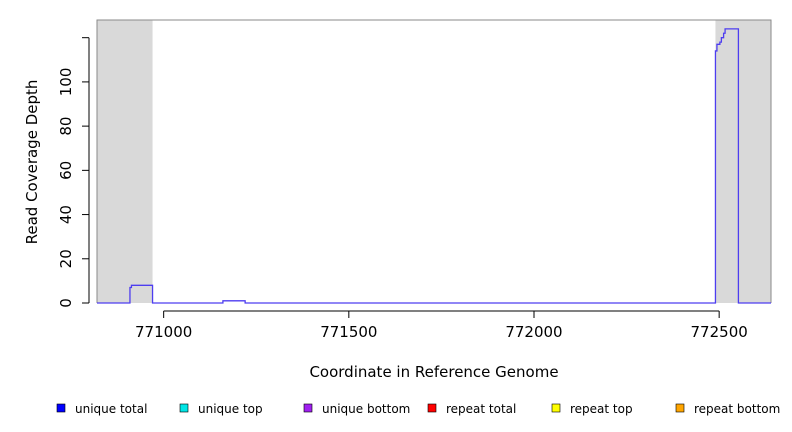 This screenshot has width=792, height=432. Describe the element at coordinates (66, 170) in the screenshot. I see `y-tick-label-3: 60` at that location.